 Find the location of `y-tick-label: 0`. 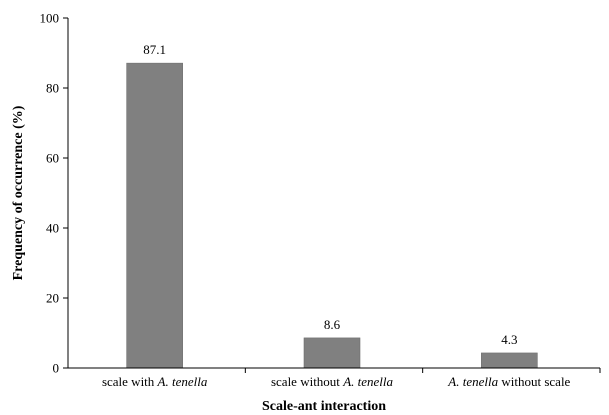

y-tick-label: 0 is located at coordinates (56, 368).